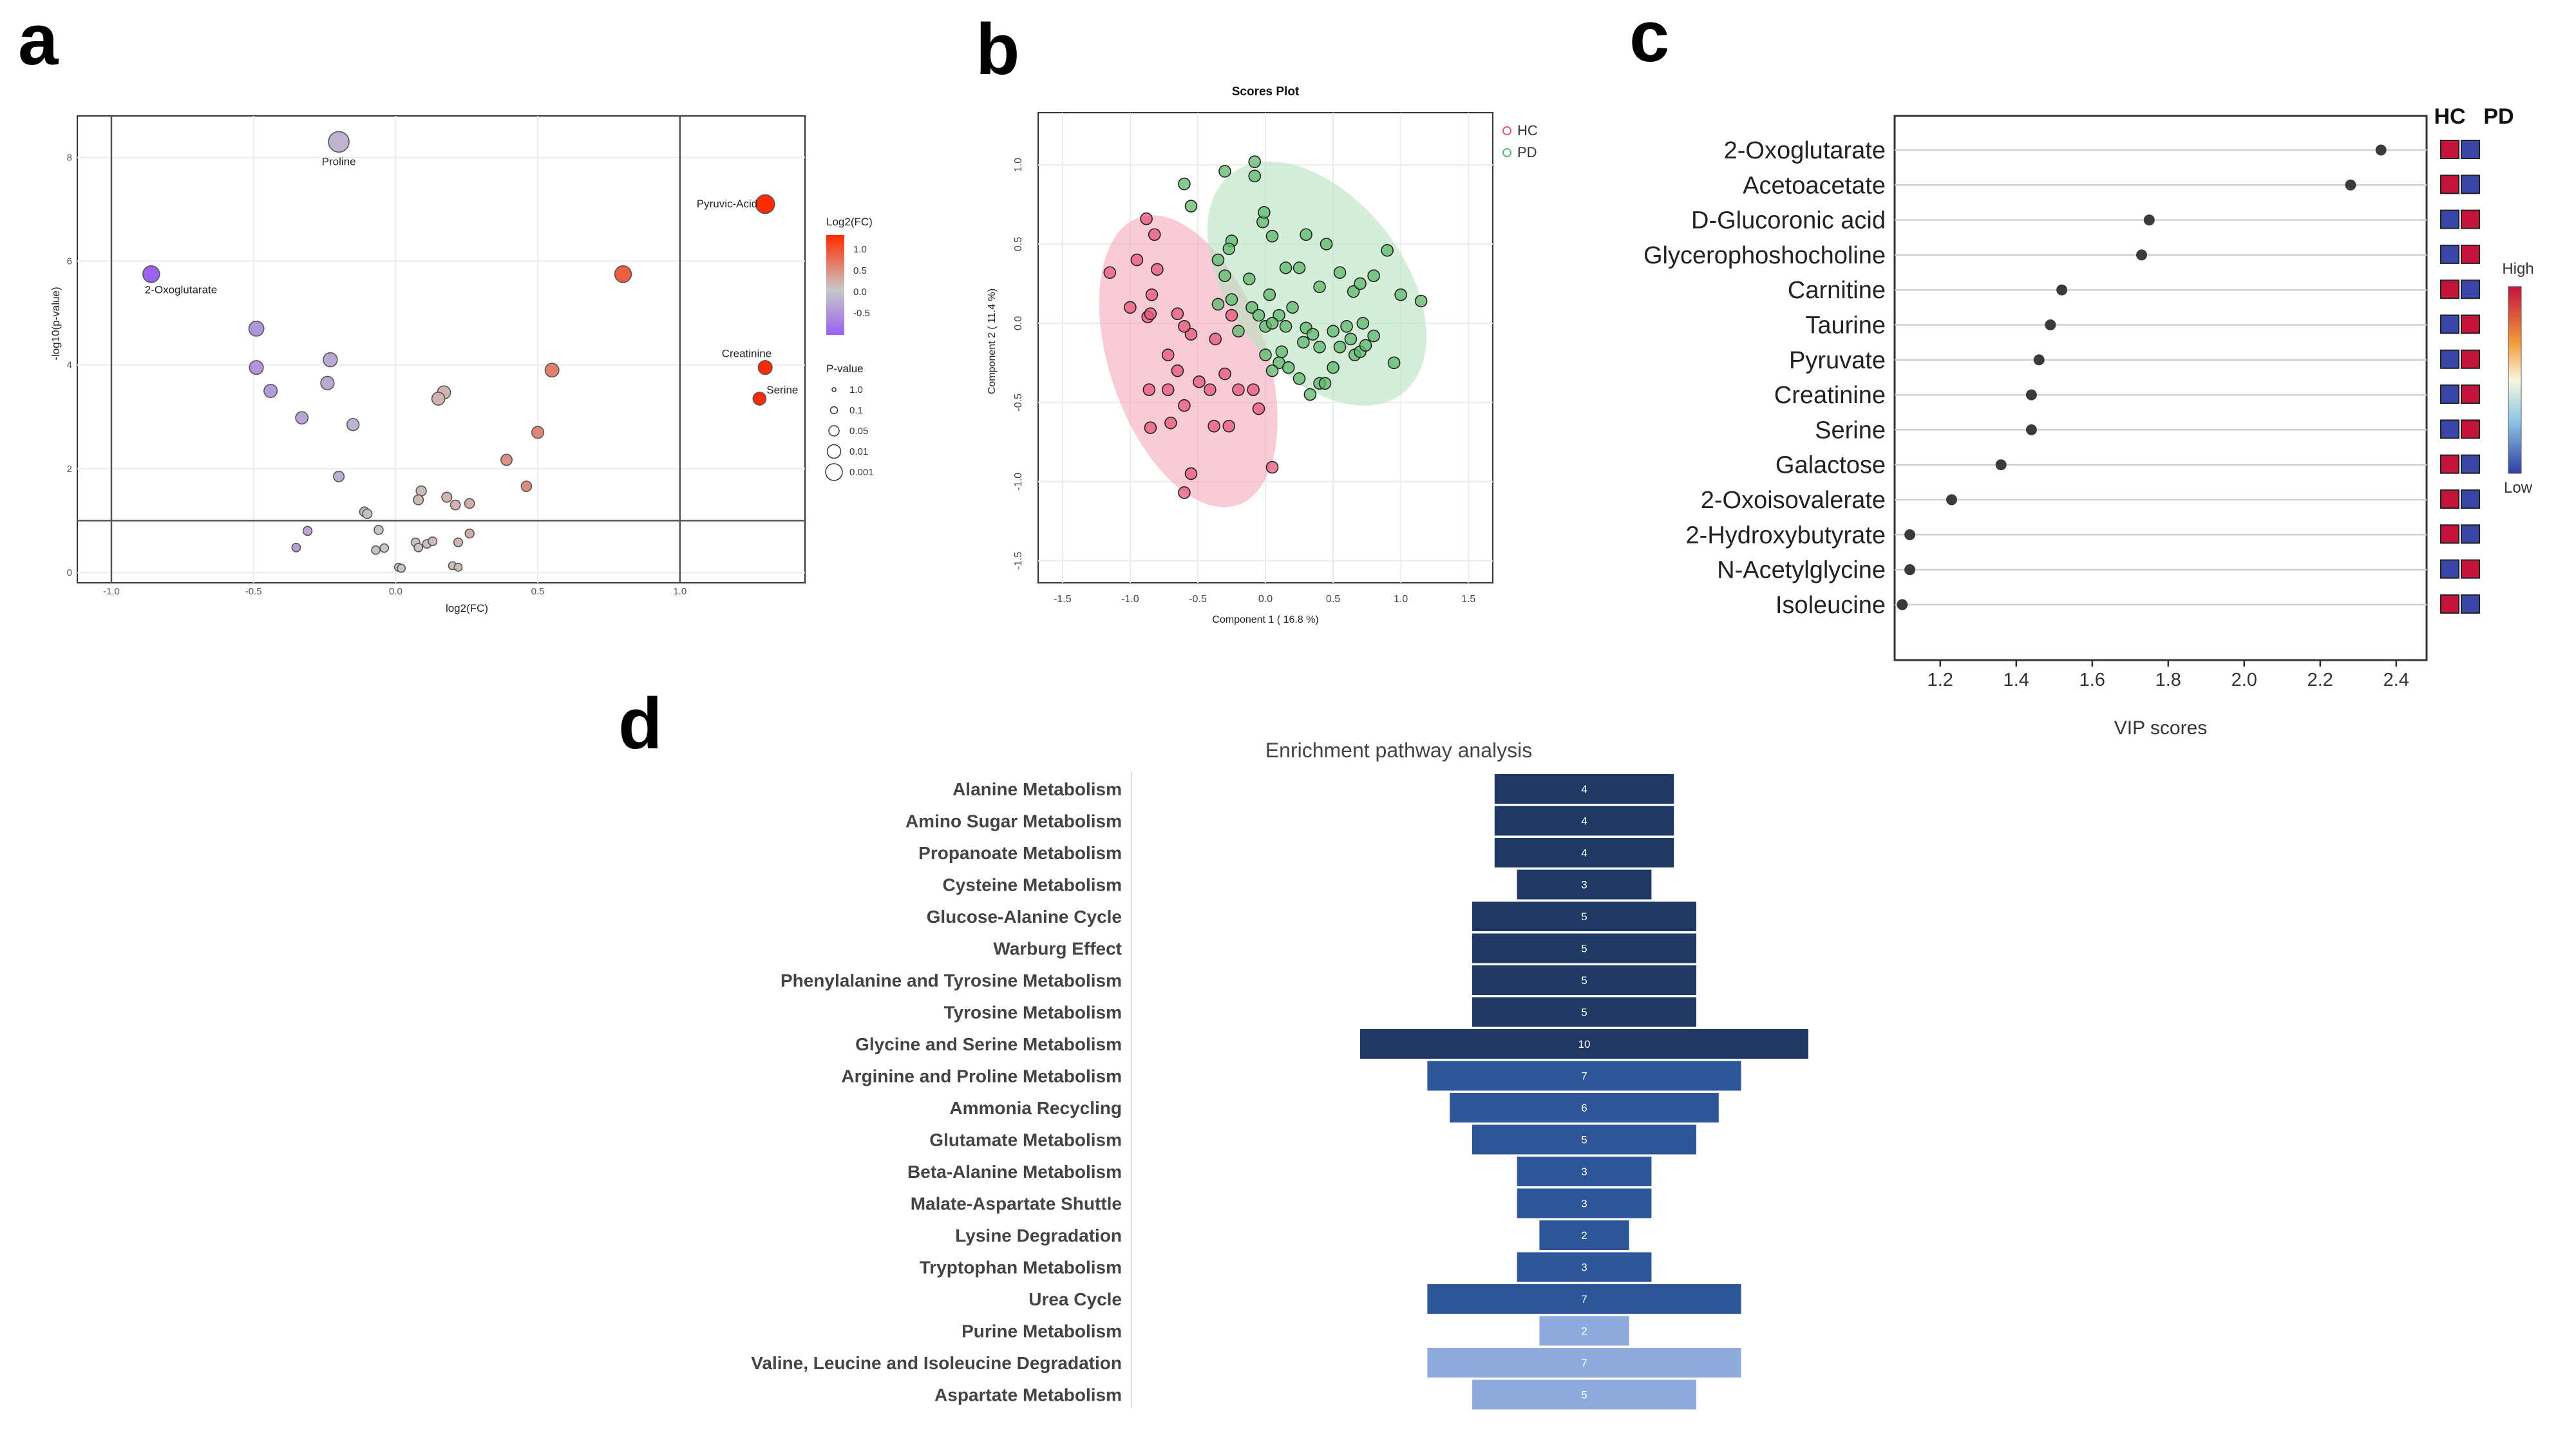  Describe the element at coordinates (1789, 221) in the screenshot. I see `metabolite-label: D-Glucoronic acid` at that location.